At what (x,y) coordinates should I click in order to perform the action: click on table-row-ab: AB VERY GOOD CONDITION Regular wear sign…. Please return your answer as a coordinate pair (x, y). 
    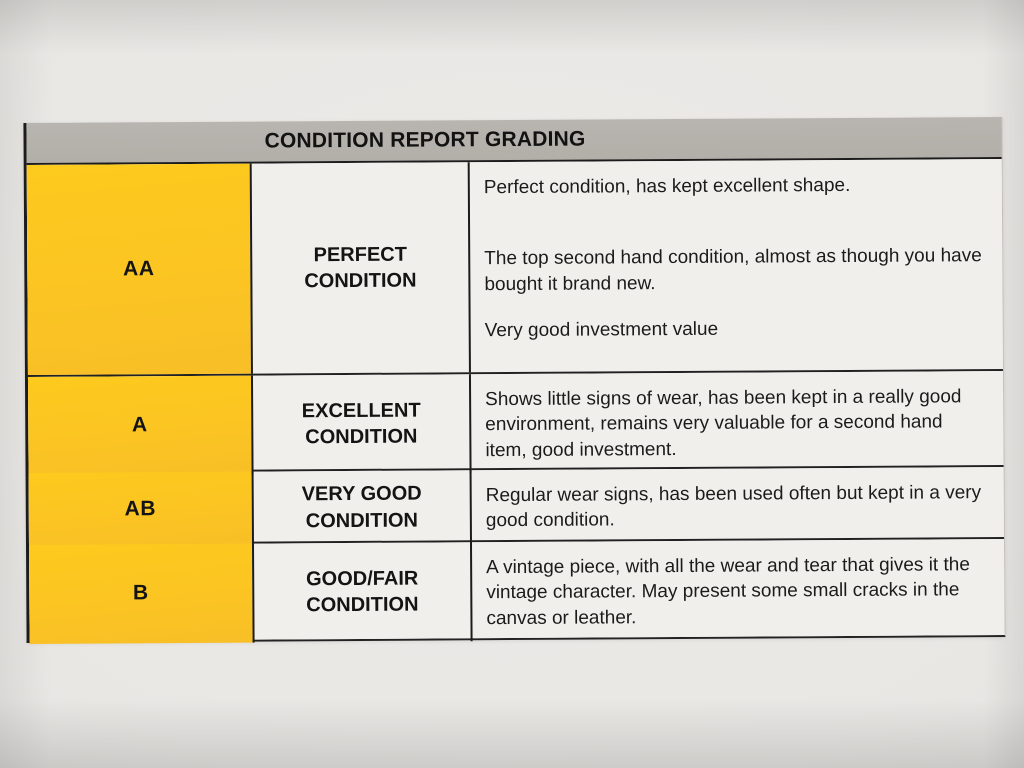
    Looking at the image, I should click on (516, 507).